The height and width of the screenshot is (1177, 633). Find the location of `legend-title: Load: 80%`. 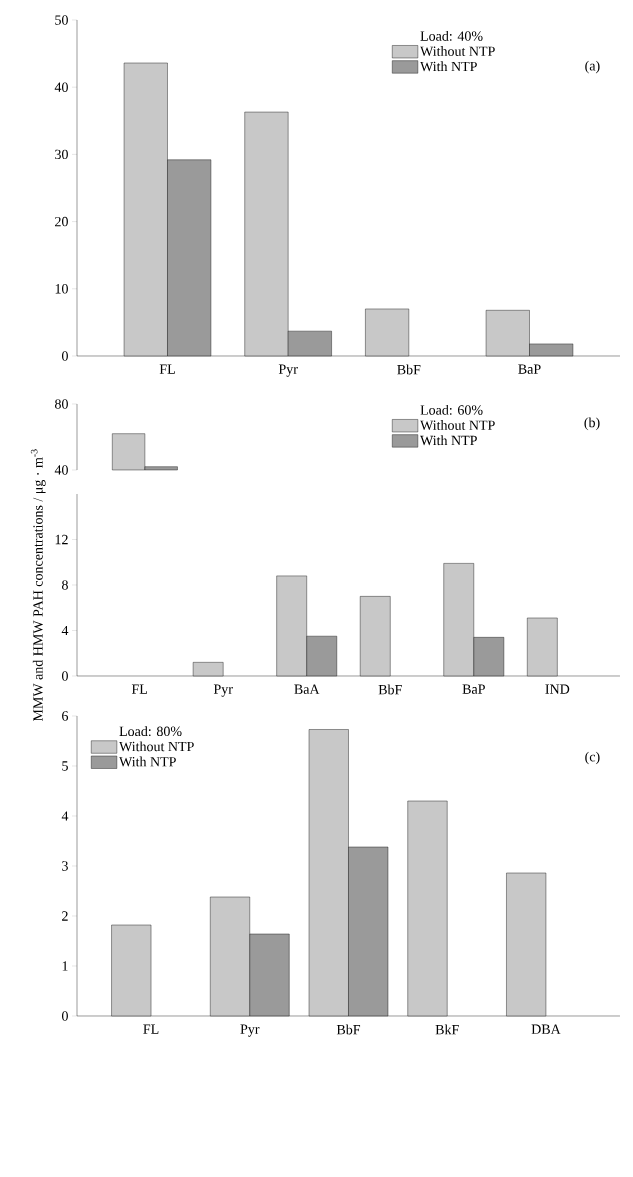

legend-title: Load: 80% is located at coordinates (150, 731).